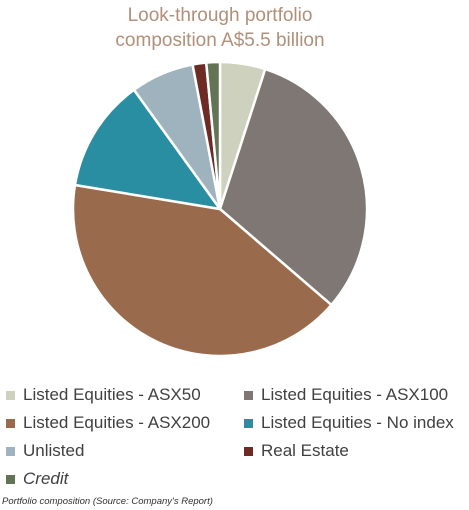 The width and height of the screenshot is (469, 510). I want to click on legend-swatch-listed-equities-asx100, so click(248, 395).